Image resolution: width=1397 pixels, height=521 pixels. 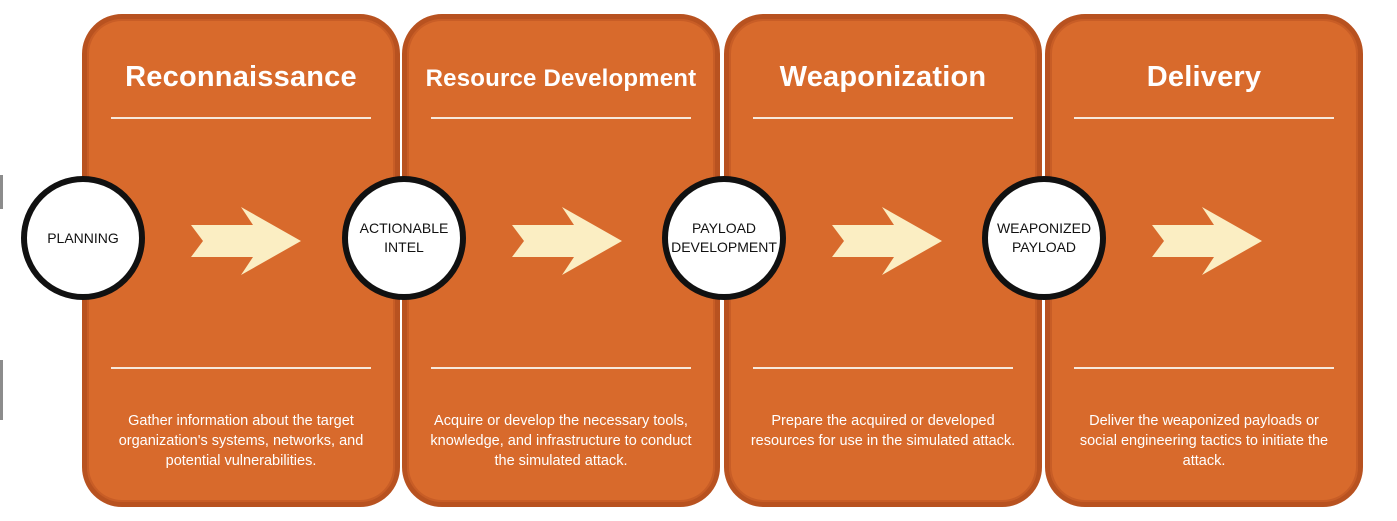 I want to click on node-actionable-intel: ACTIONABLE INTEL, so click(x=404, y=238).